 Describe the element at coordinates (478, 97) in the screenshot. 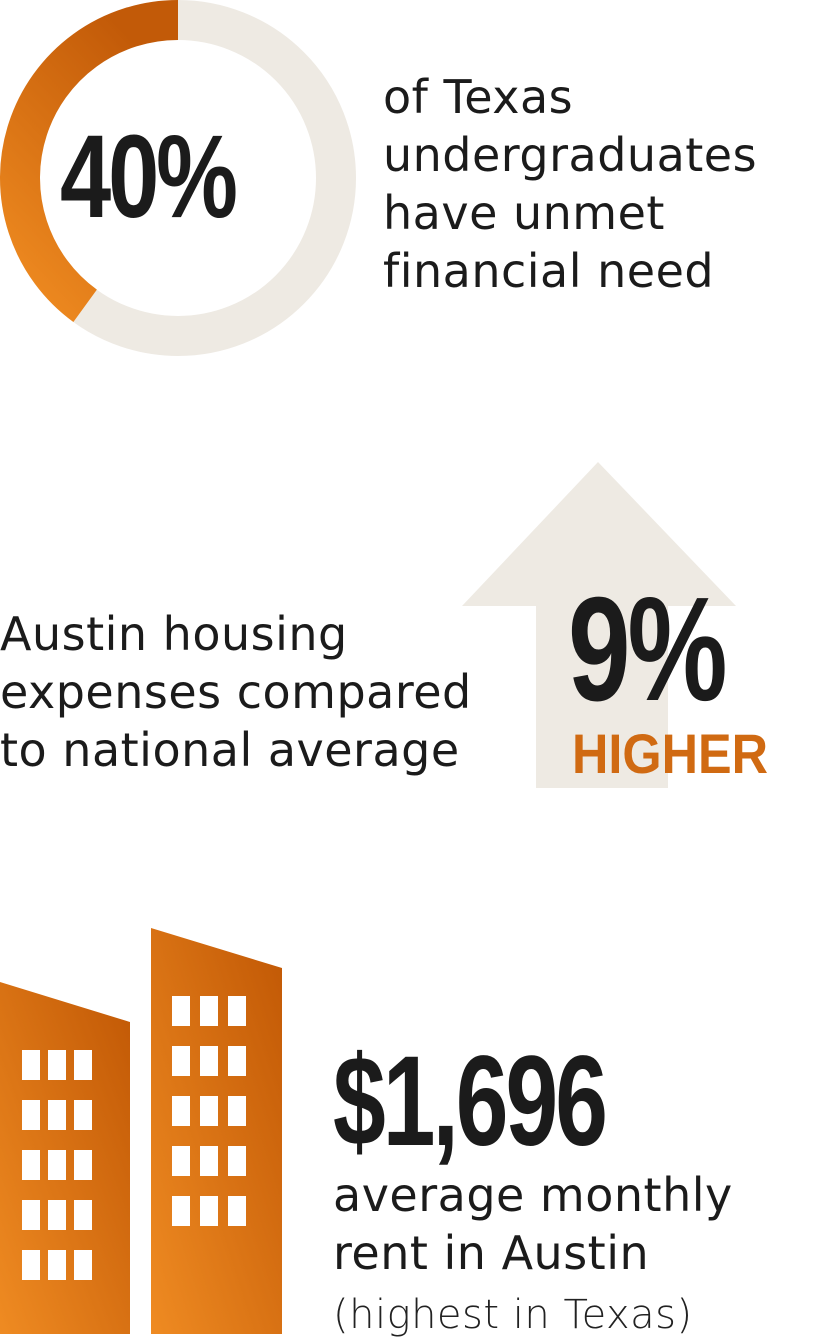

I see `unmet-need-line-1: of Texas` at that location.